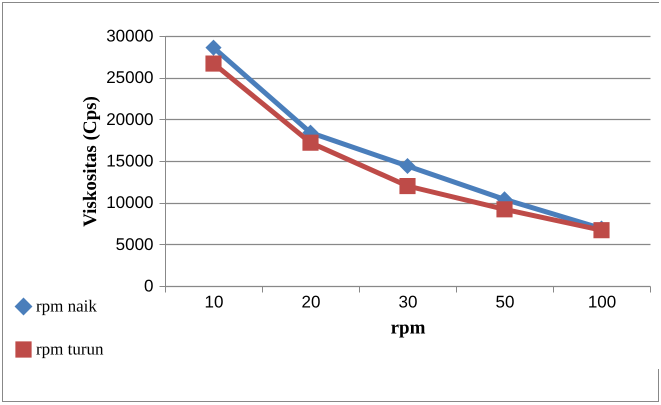 Image resolution: width=661 pixels, height=405 pixels. What do you see at coordinates (91, 161) in the screenshot?
I see `y-axis-title: Viskositas (Cps)` at bounding box center [91, 161].